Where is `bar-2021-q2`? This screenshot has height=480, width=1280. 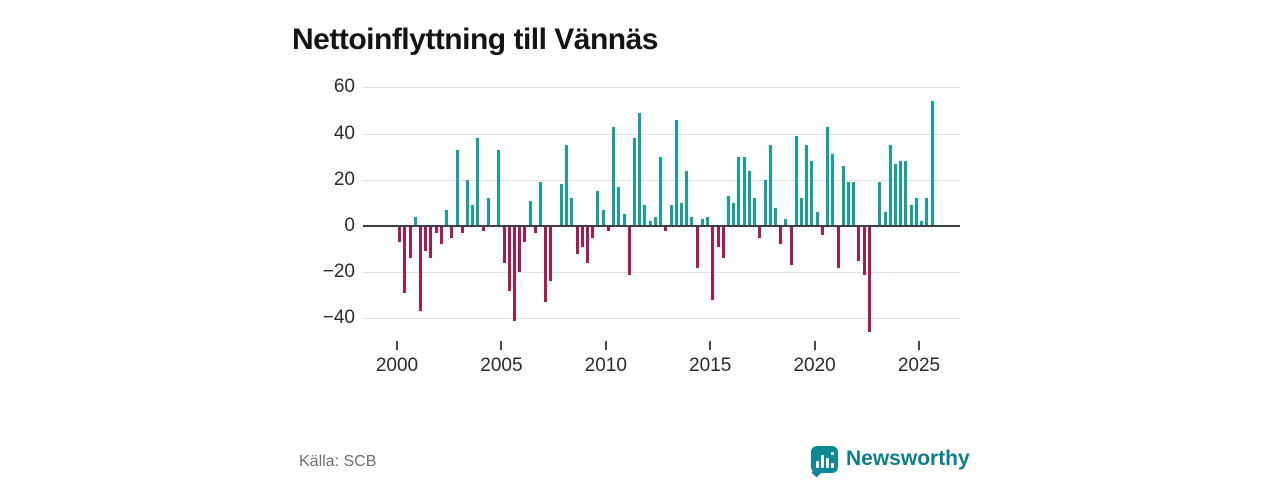
bar-2021-q2 is located at coordinates (843, 195).